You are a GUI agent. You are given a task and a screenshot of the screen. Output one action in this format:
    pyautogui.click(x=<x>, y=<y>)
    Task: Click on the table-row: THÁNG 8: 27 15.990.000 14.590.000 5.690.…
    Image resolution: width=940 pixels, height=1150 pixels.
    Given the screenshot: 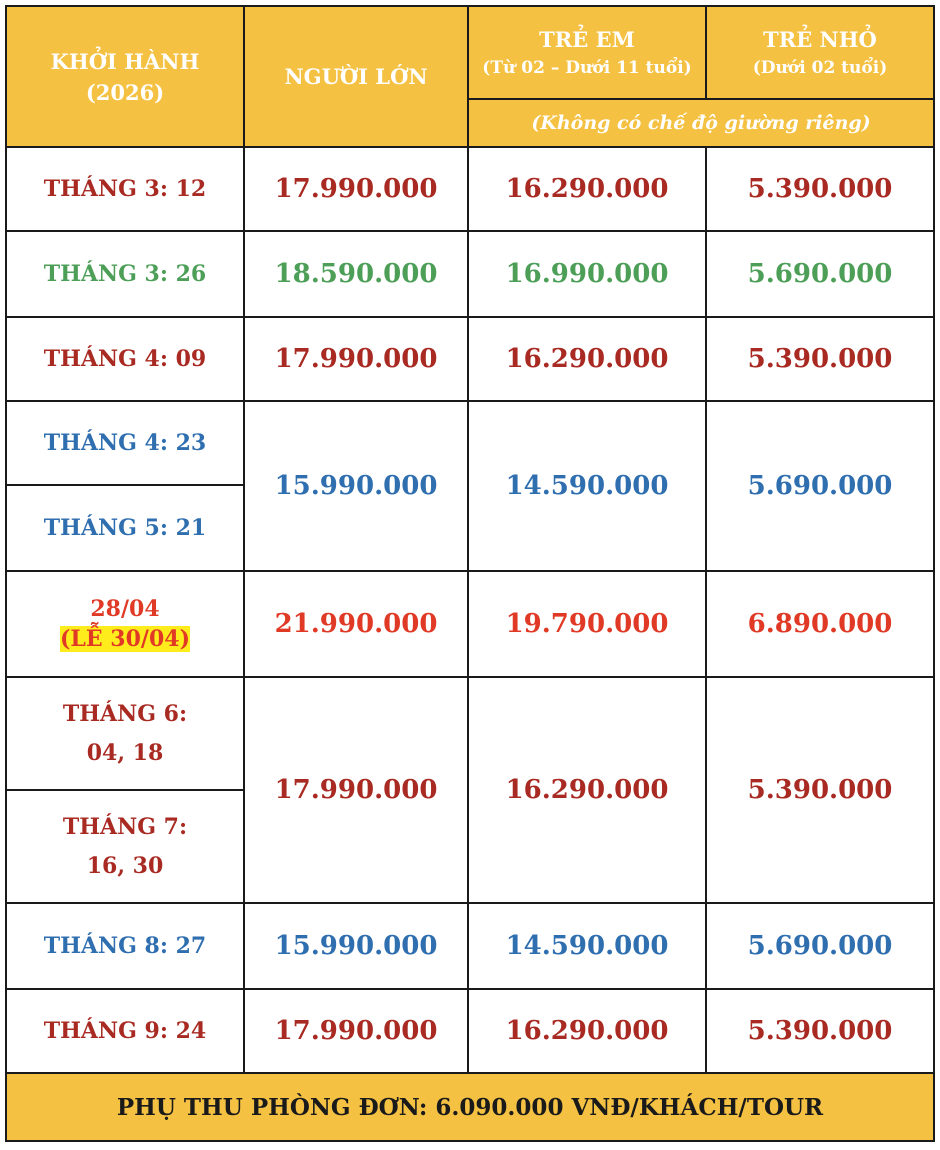 What is the action you would take?
    pyautogui.click(x=470, y=946)
    